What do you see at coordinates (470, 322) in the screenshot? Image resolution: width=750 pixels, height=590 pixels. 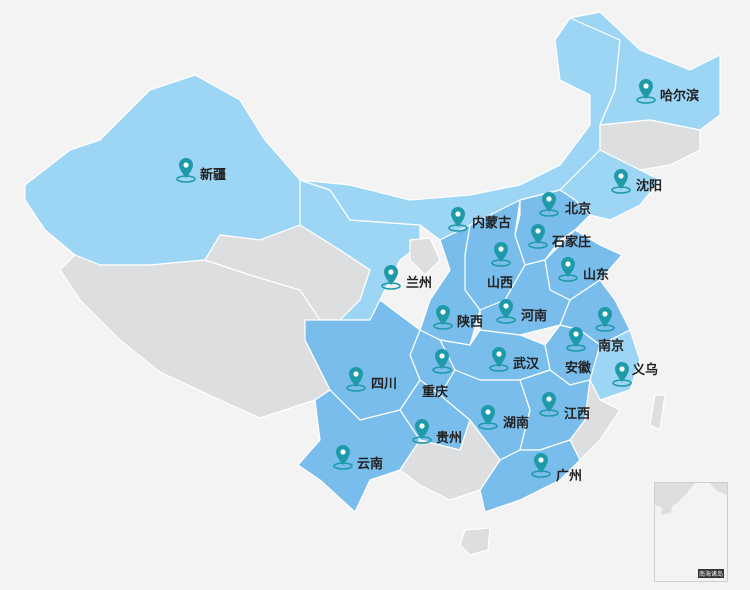 I see `marker-label: 陕西` at bounding box center [470, 322].